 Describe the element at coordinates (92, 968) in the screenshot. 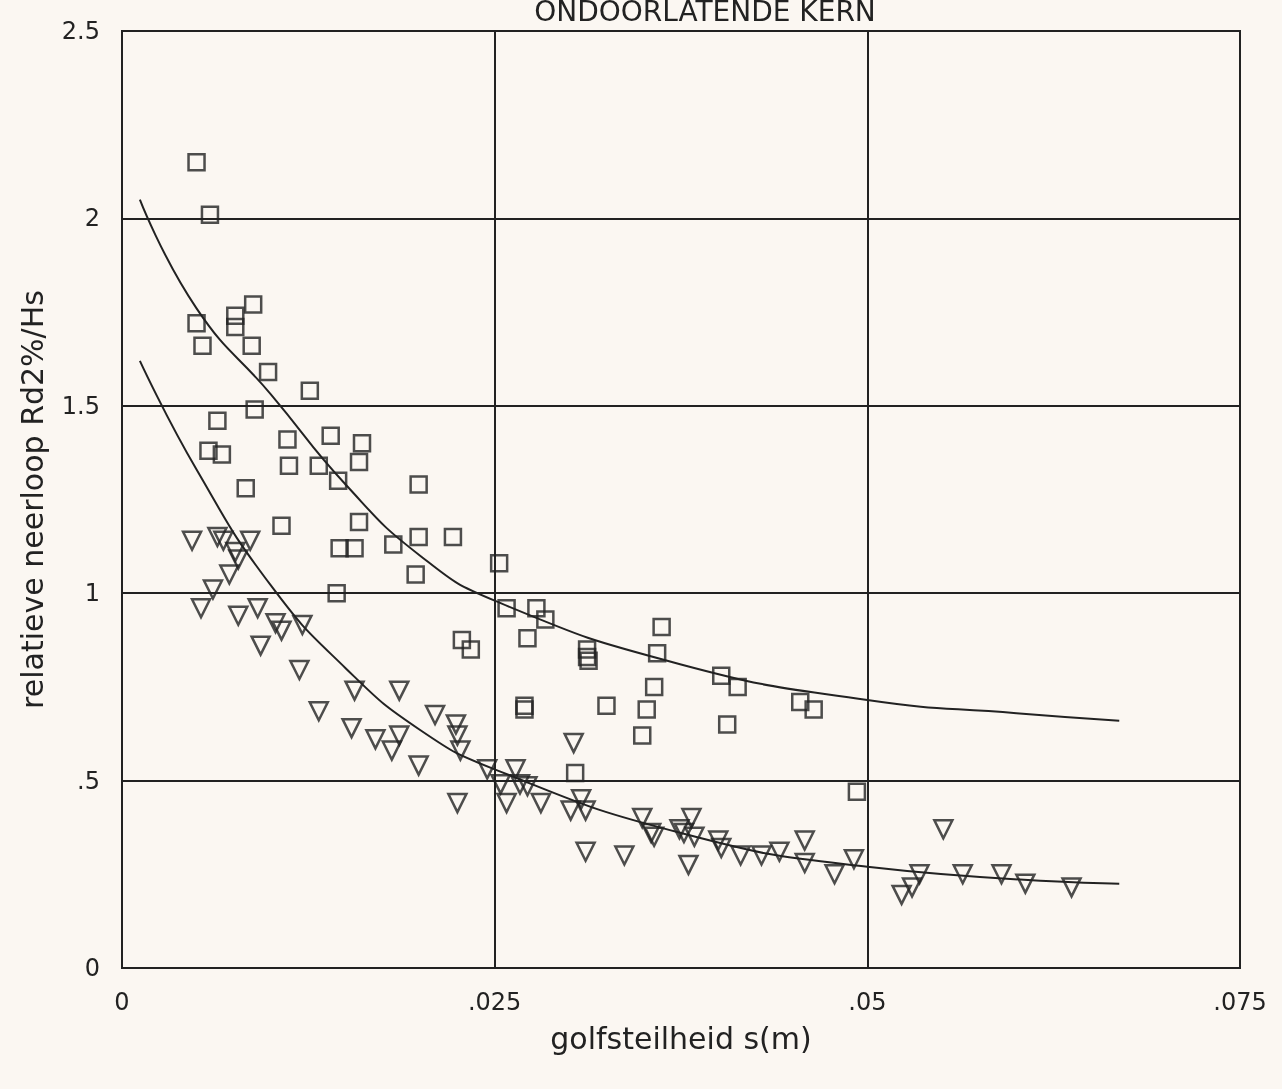

I see `y-tick-label: 0` at that location.